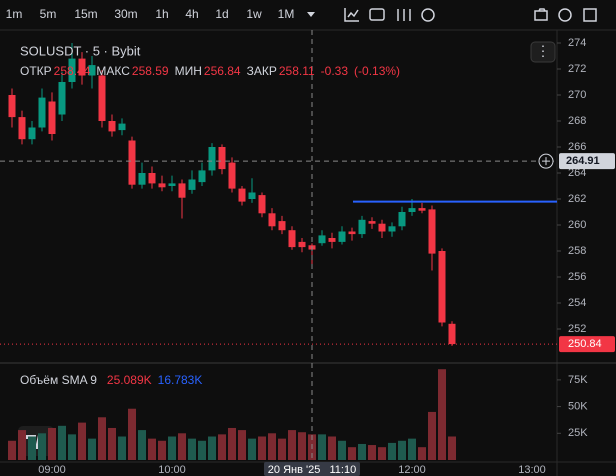 The image size is (616, 476). I want to click on fullscreen-icon, so click(590, 15).